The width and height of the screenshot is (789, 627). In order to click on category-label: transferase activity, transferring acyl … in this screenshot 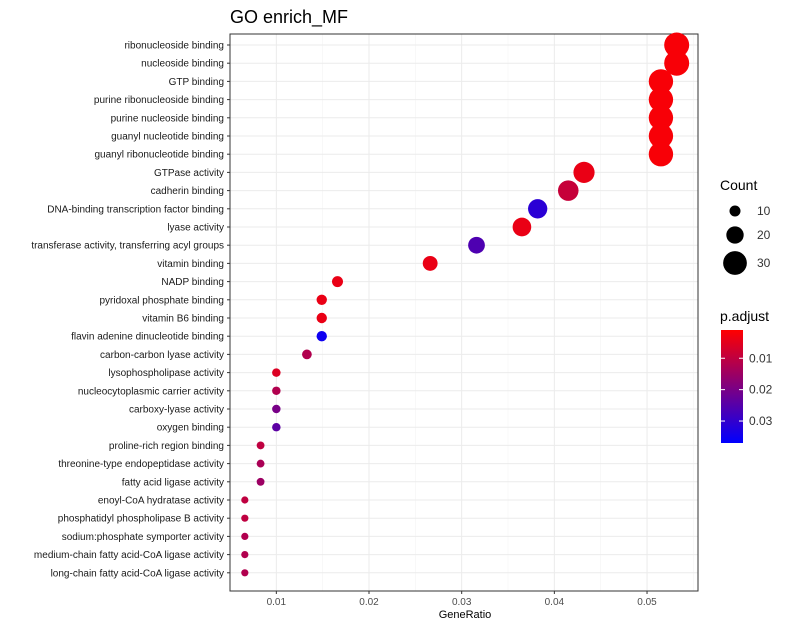, I will do `click(127, 246)`.